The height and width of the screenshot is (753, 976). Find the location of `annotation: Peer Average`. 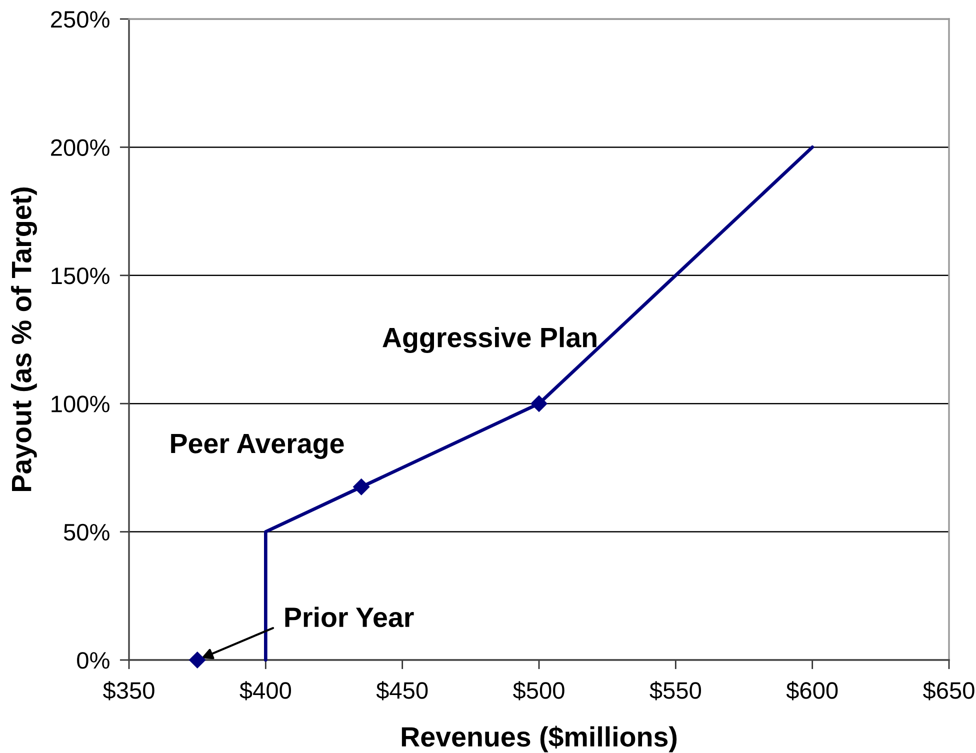

annotation: Peer Average is located at coordinates (257, 446).